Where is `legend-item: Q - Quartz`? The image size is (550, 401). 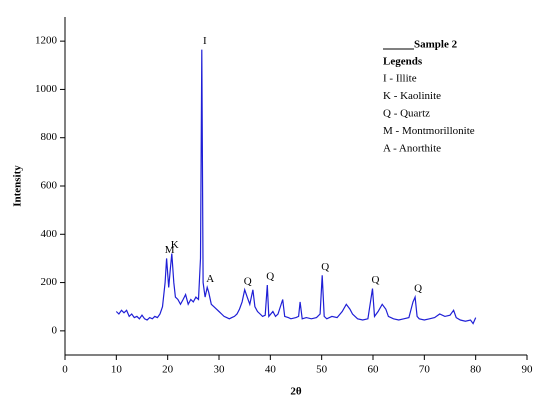 legend-item: Q - Quartz is located at coordinates (406, 114).